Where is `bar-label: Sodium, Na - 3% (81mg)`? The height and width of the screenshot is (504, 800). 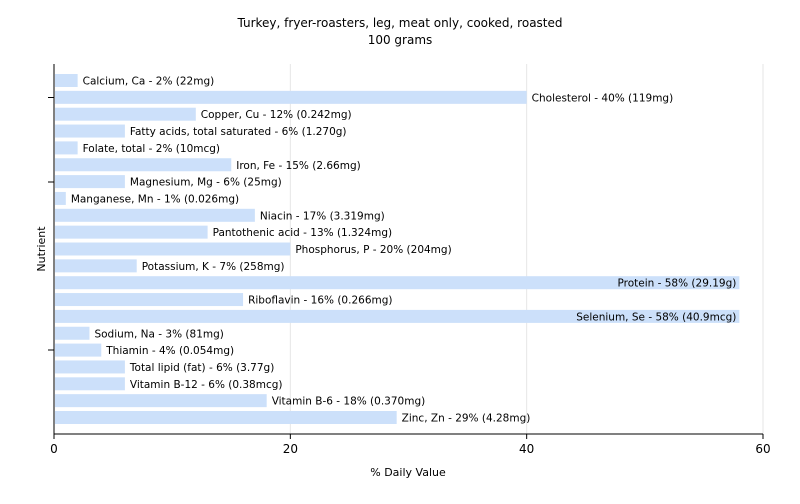 bar-label: Sodium, Na - 3% (81mg) is located at coordinates (158, 334).